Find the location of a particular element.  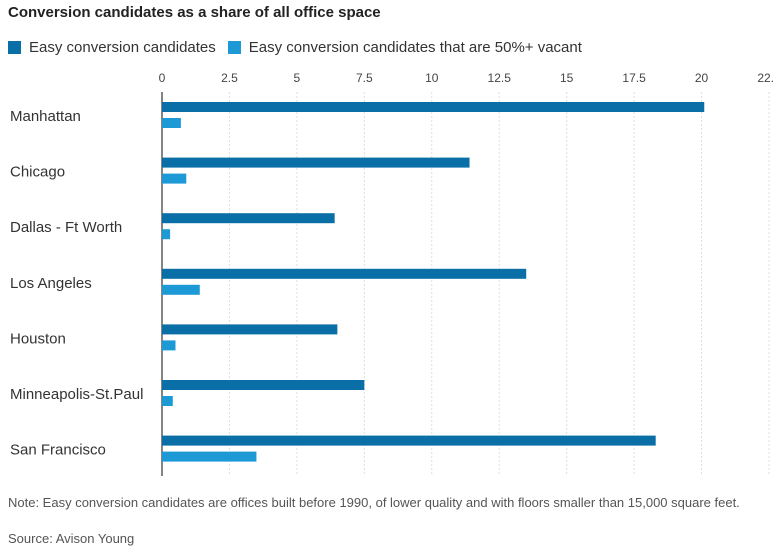

legend-swatch-vacant is located at coordinates (234, 47).